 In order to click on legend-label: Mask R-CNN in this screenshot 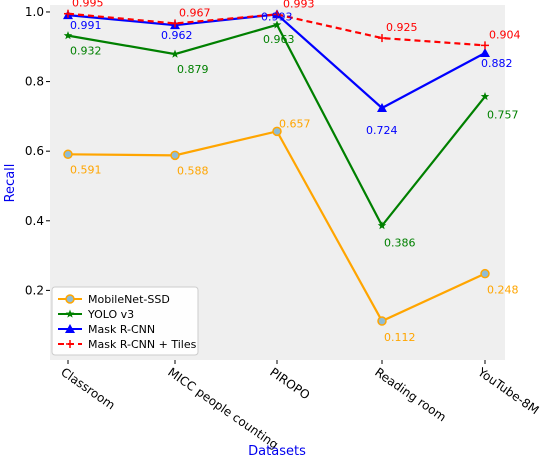, I will do `click(121, 329)`.